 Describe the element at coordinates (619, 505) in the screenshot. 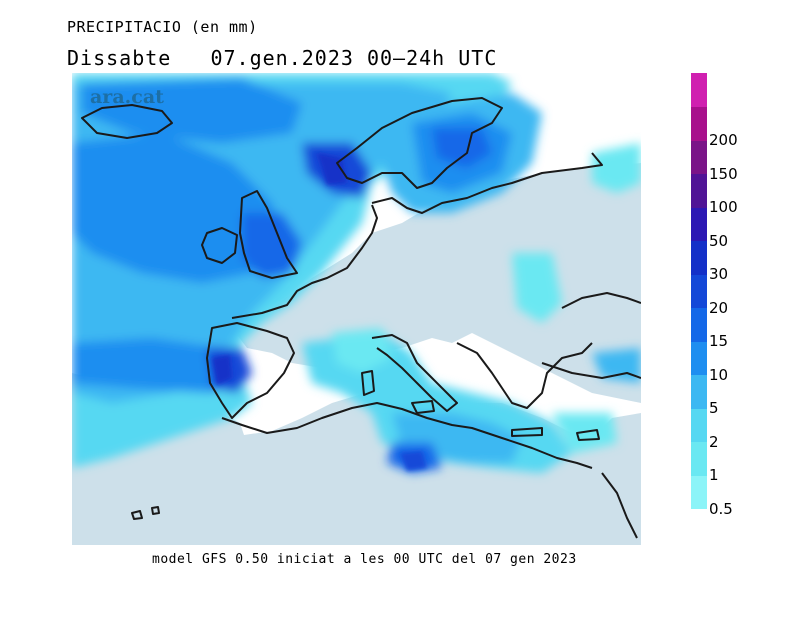

I see `nile-coast` at that location.